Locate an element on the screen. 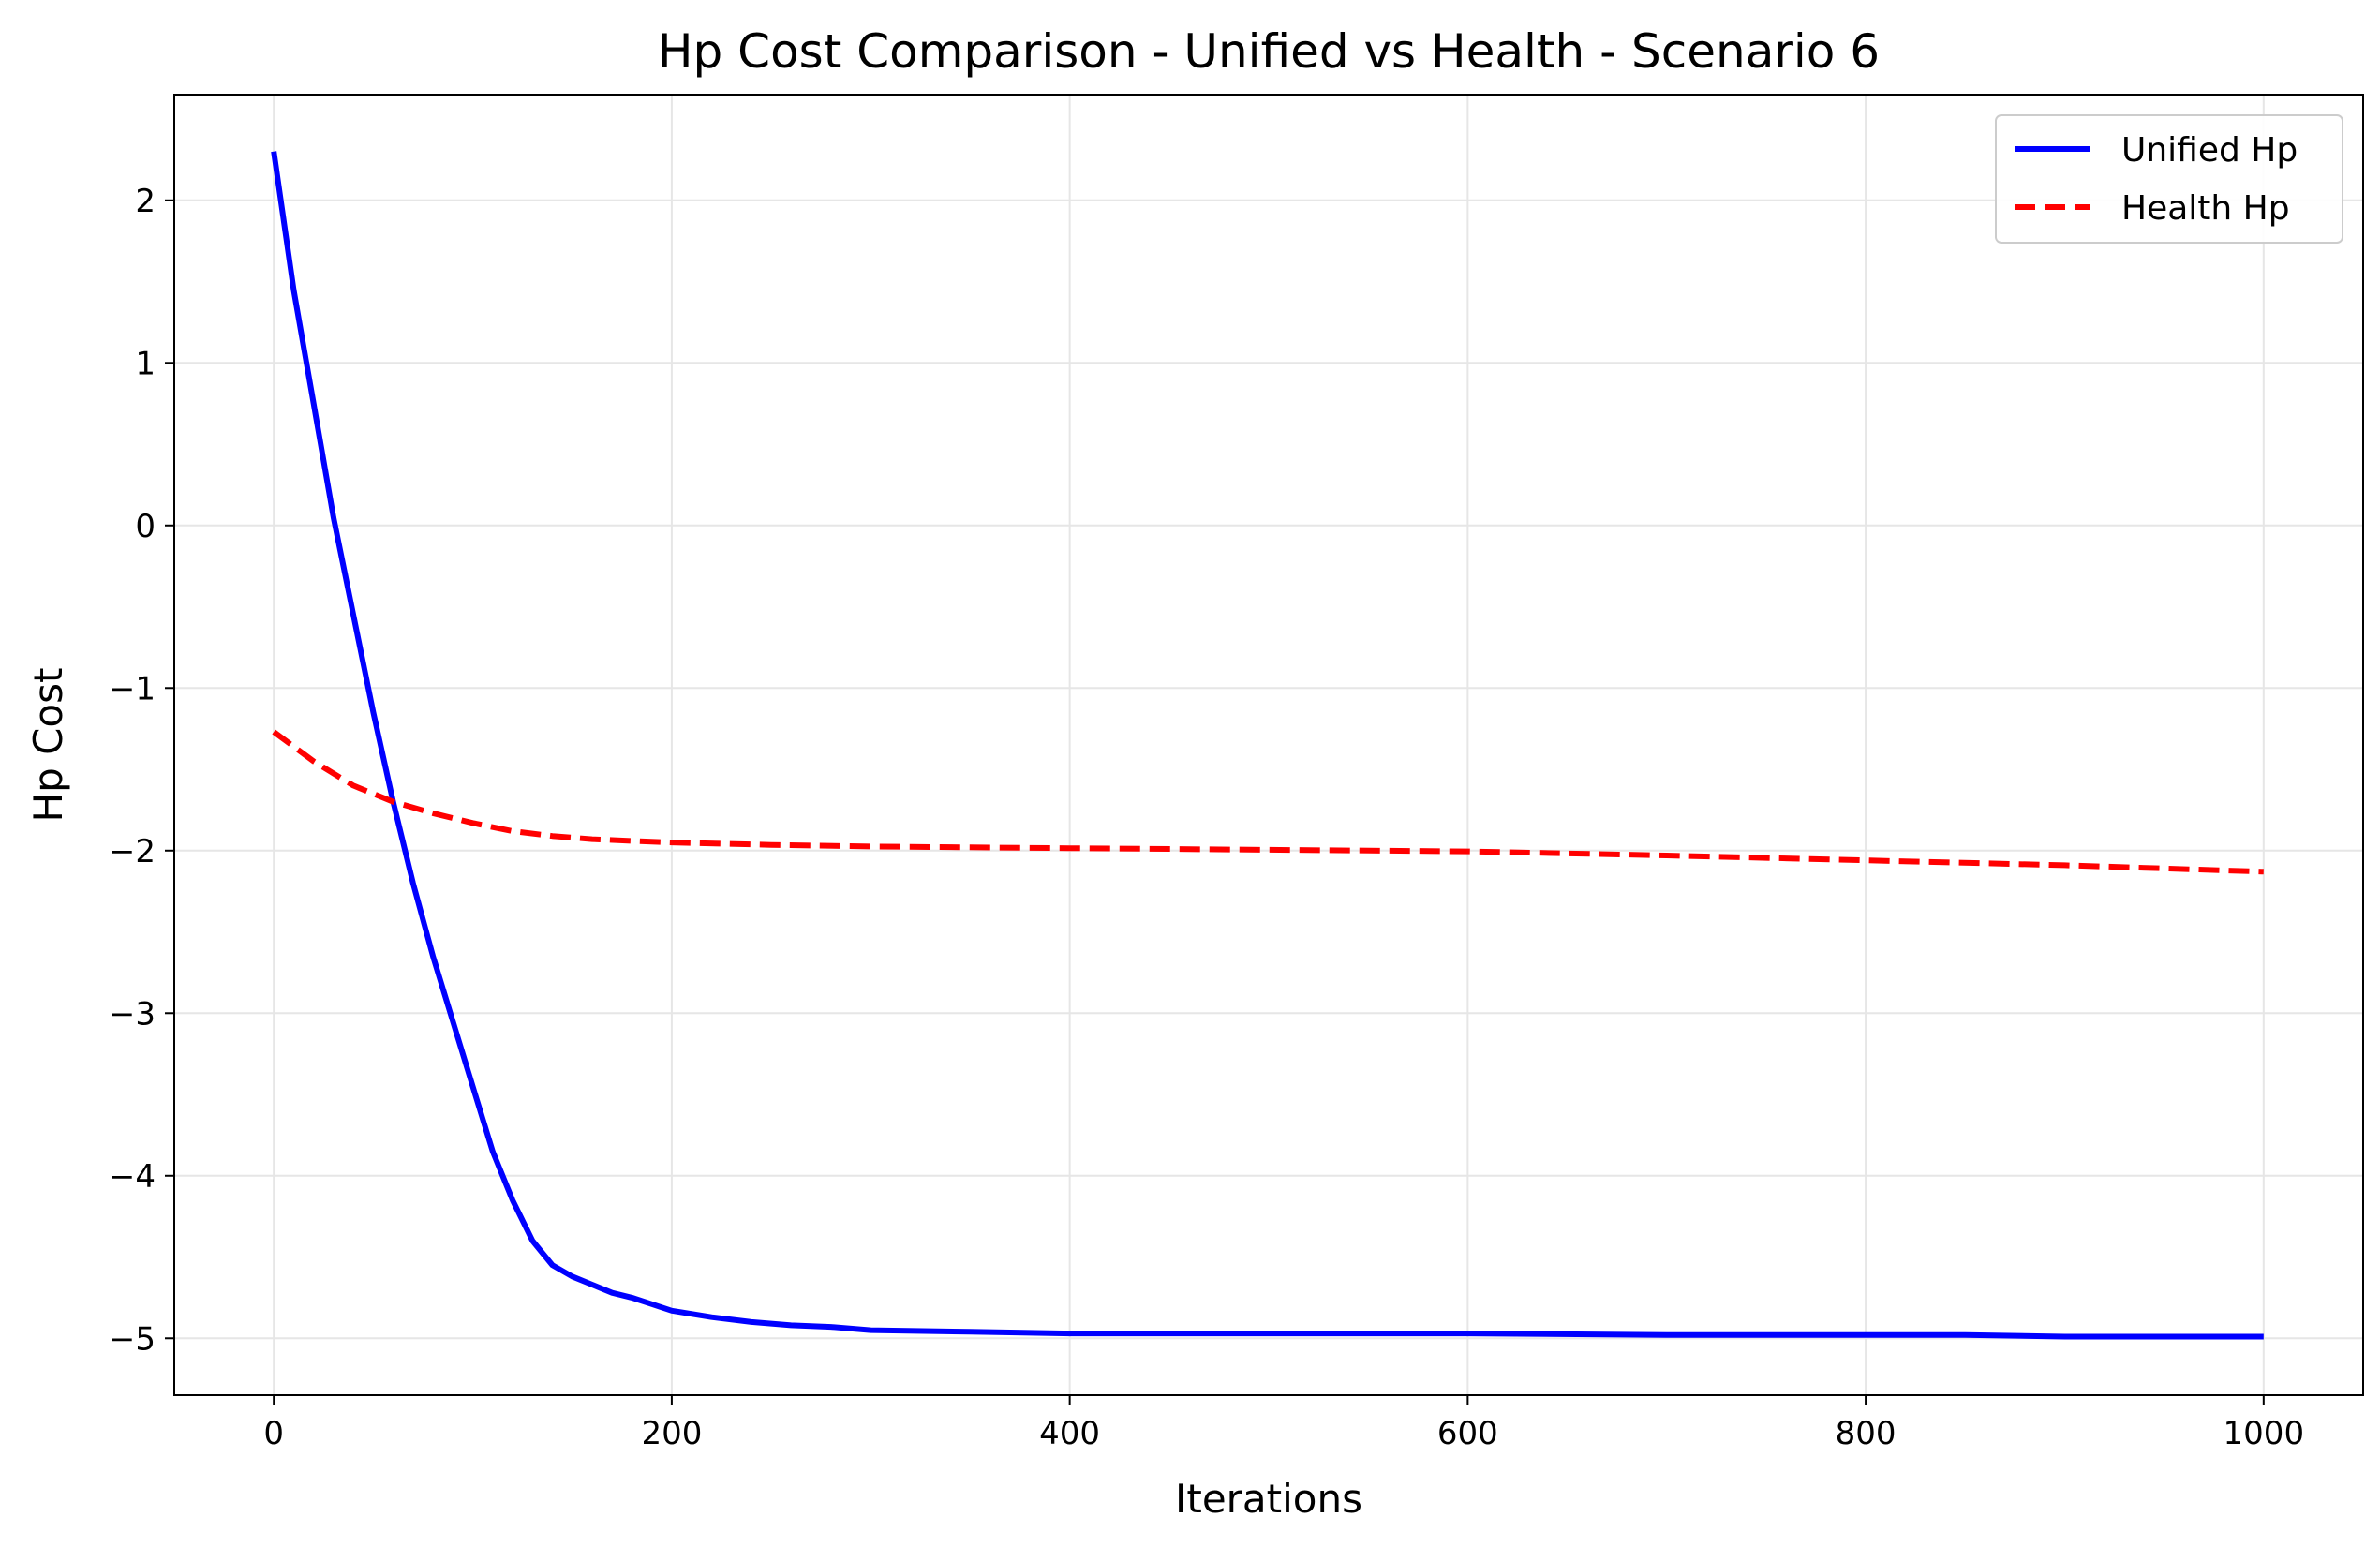  y-axis-label: Hp Cost is located at coordinates (48, 745).